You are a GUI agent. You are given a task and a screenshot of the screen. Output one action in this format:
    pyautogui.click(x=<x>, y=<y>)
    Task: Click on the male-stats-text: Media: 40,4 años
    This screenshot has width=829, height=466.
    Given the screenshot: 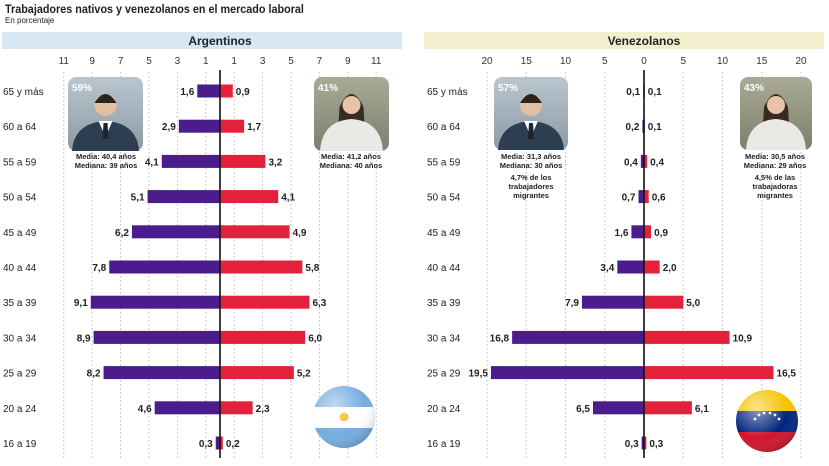 What is the action you would take?
    pyautogui.click(x=106, y=156)
    